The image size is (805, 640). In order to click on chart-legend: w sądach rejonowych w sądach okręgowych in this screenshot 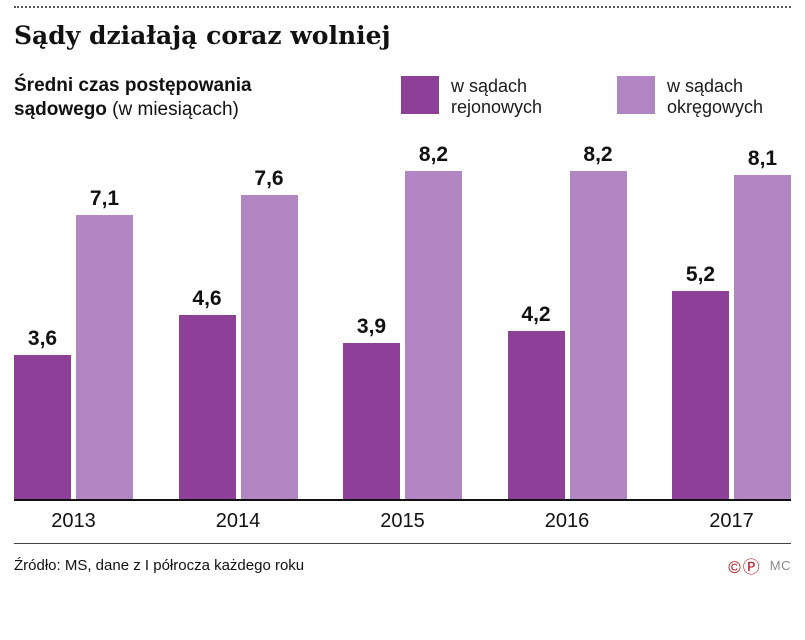, I will do `click(589, 97)`.